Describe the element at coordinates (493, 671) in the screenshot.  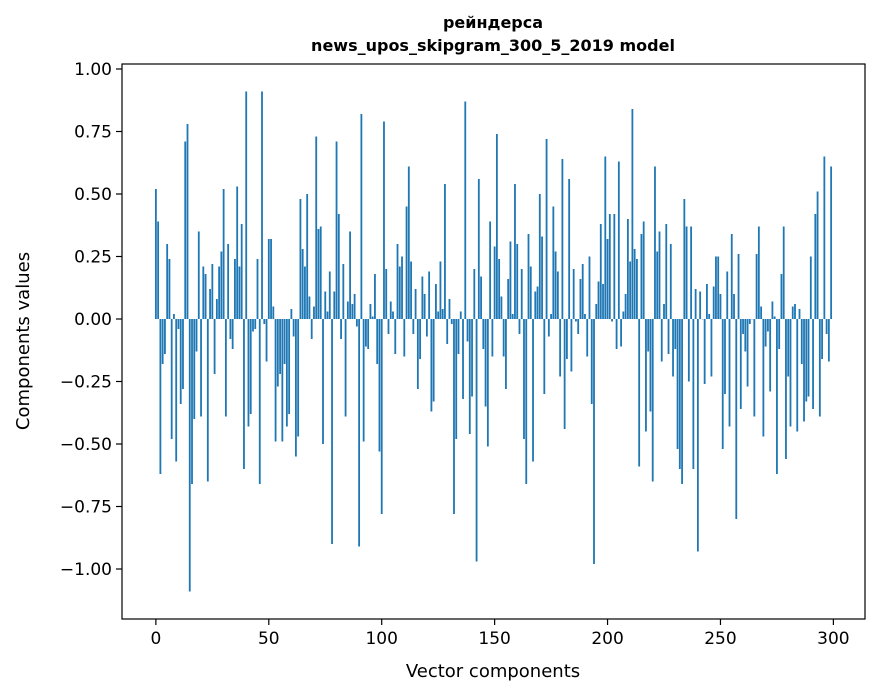
I see `x-axis-label: Vector components` at that location.